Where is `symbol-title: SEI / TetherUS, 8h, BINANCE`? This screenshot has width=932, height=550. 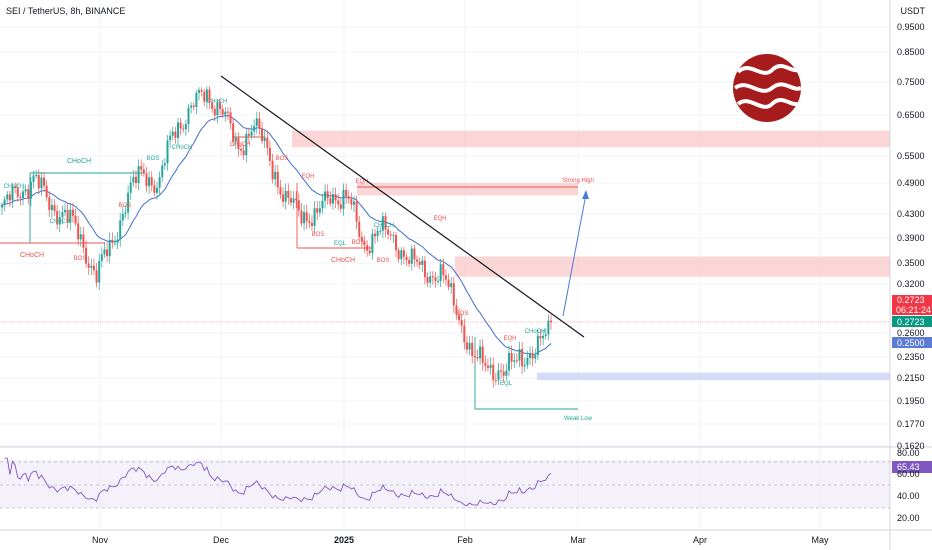 symbol-title: SEI / TetherUS, 8h, BINANCE is located at coordinates (65, 11).